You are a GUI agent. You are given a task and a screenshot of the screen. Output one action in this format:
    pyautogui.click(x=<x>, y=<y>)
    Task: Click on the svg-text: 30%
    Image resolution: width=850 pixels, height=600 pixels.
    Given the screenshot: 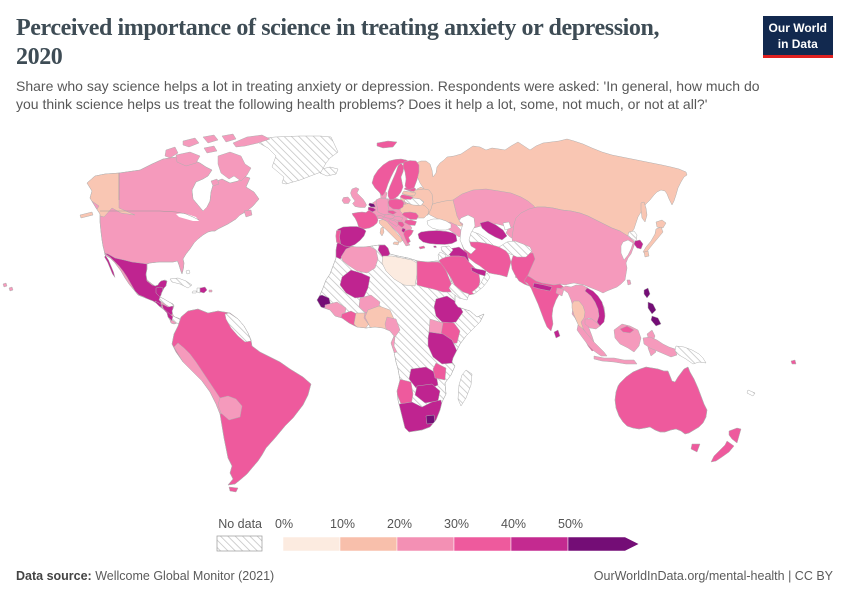 What is the action you would take?
    pyautogui.click(x=456, y=524)
    